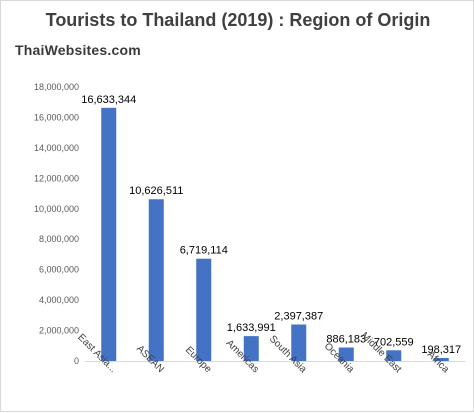  Describe the element at coordinates (298, 317) in the screenshot. I see `data-label: 2,397,387` at that location.